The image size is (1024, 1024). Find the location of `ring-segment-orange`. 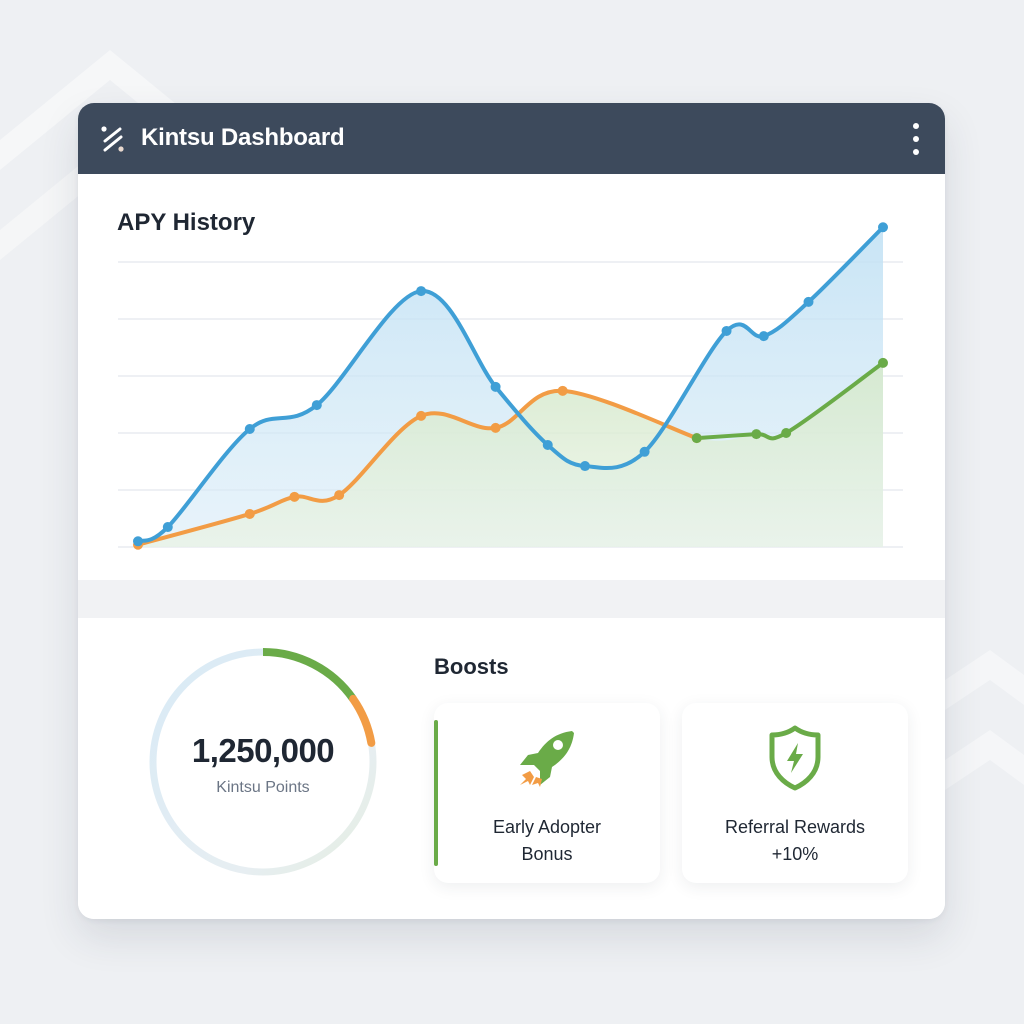

ring-segment-orange is located at coordinates (362, 720).